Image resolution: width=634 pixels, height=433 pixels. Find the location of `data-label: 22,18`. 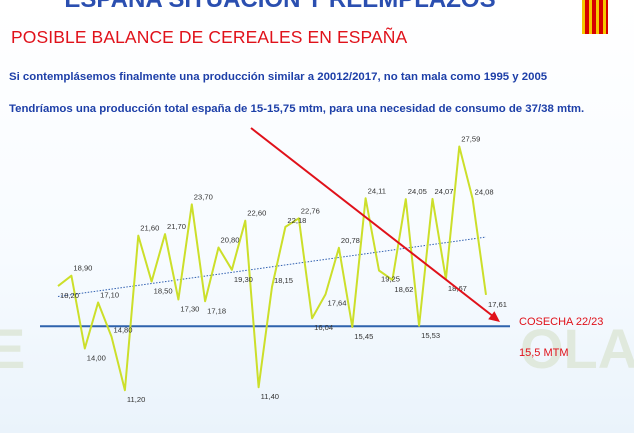

data-label: 22,18 is located at coordinates (296, 220).